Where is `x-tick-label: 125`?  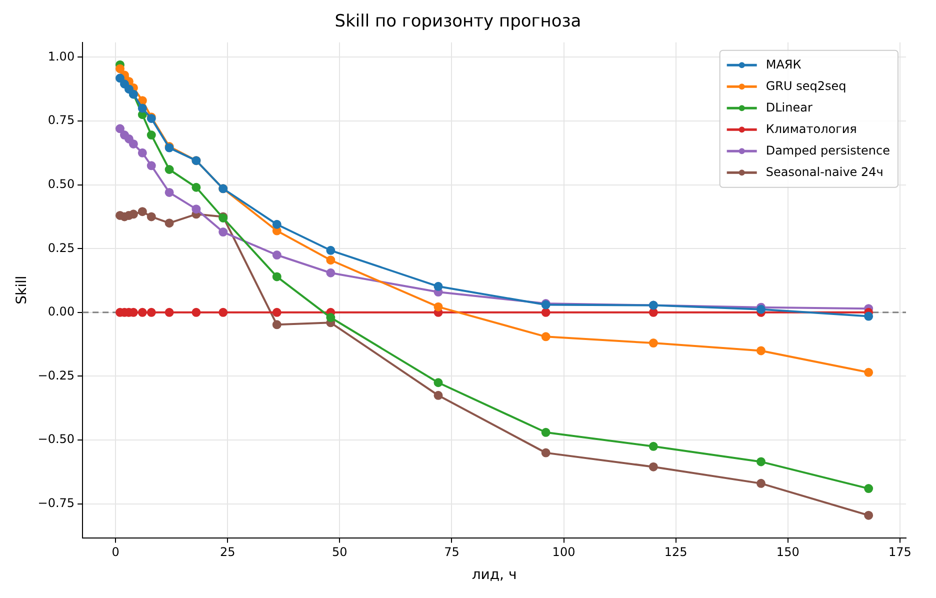
x-tick-label: 125 is located at coordinates (676, 552).